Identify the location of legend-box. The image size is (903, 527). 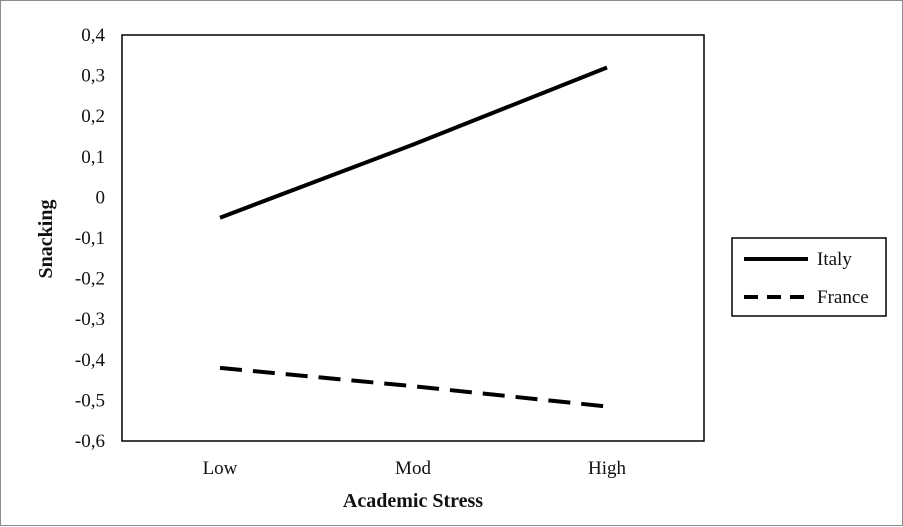
(809, 277).